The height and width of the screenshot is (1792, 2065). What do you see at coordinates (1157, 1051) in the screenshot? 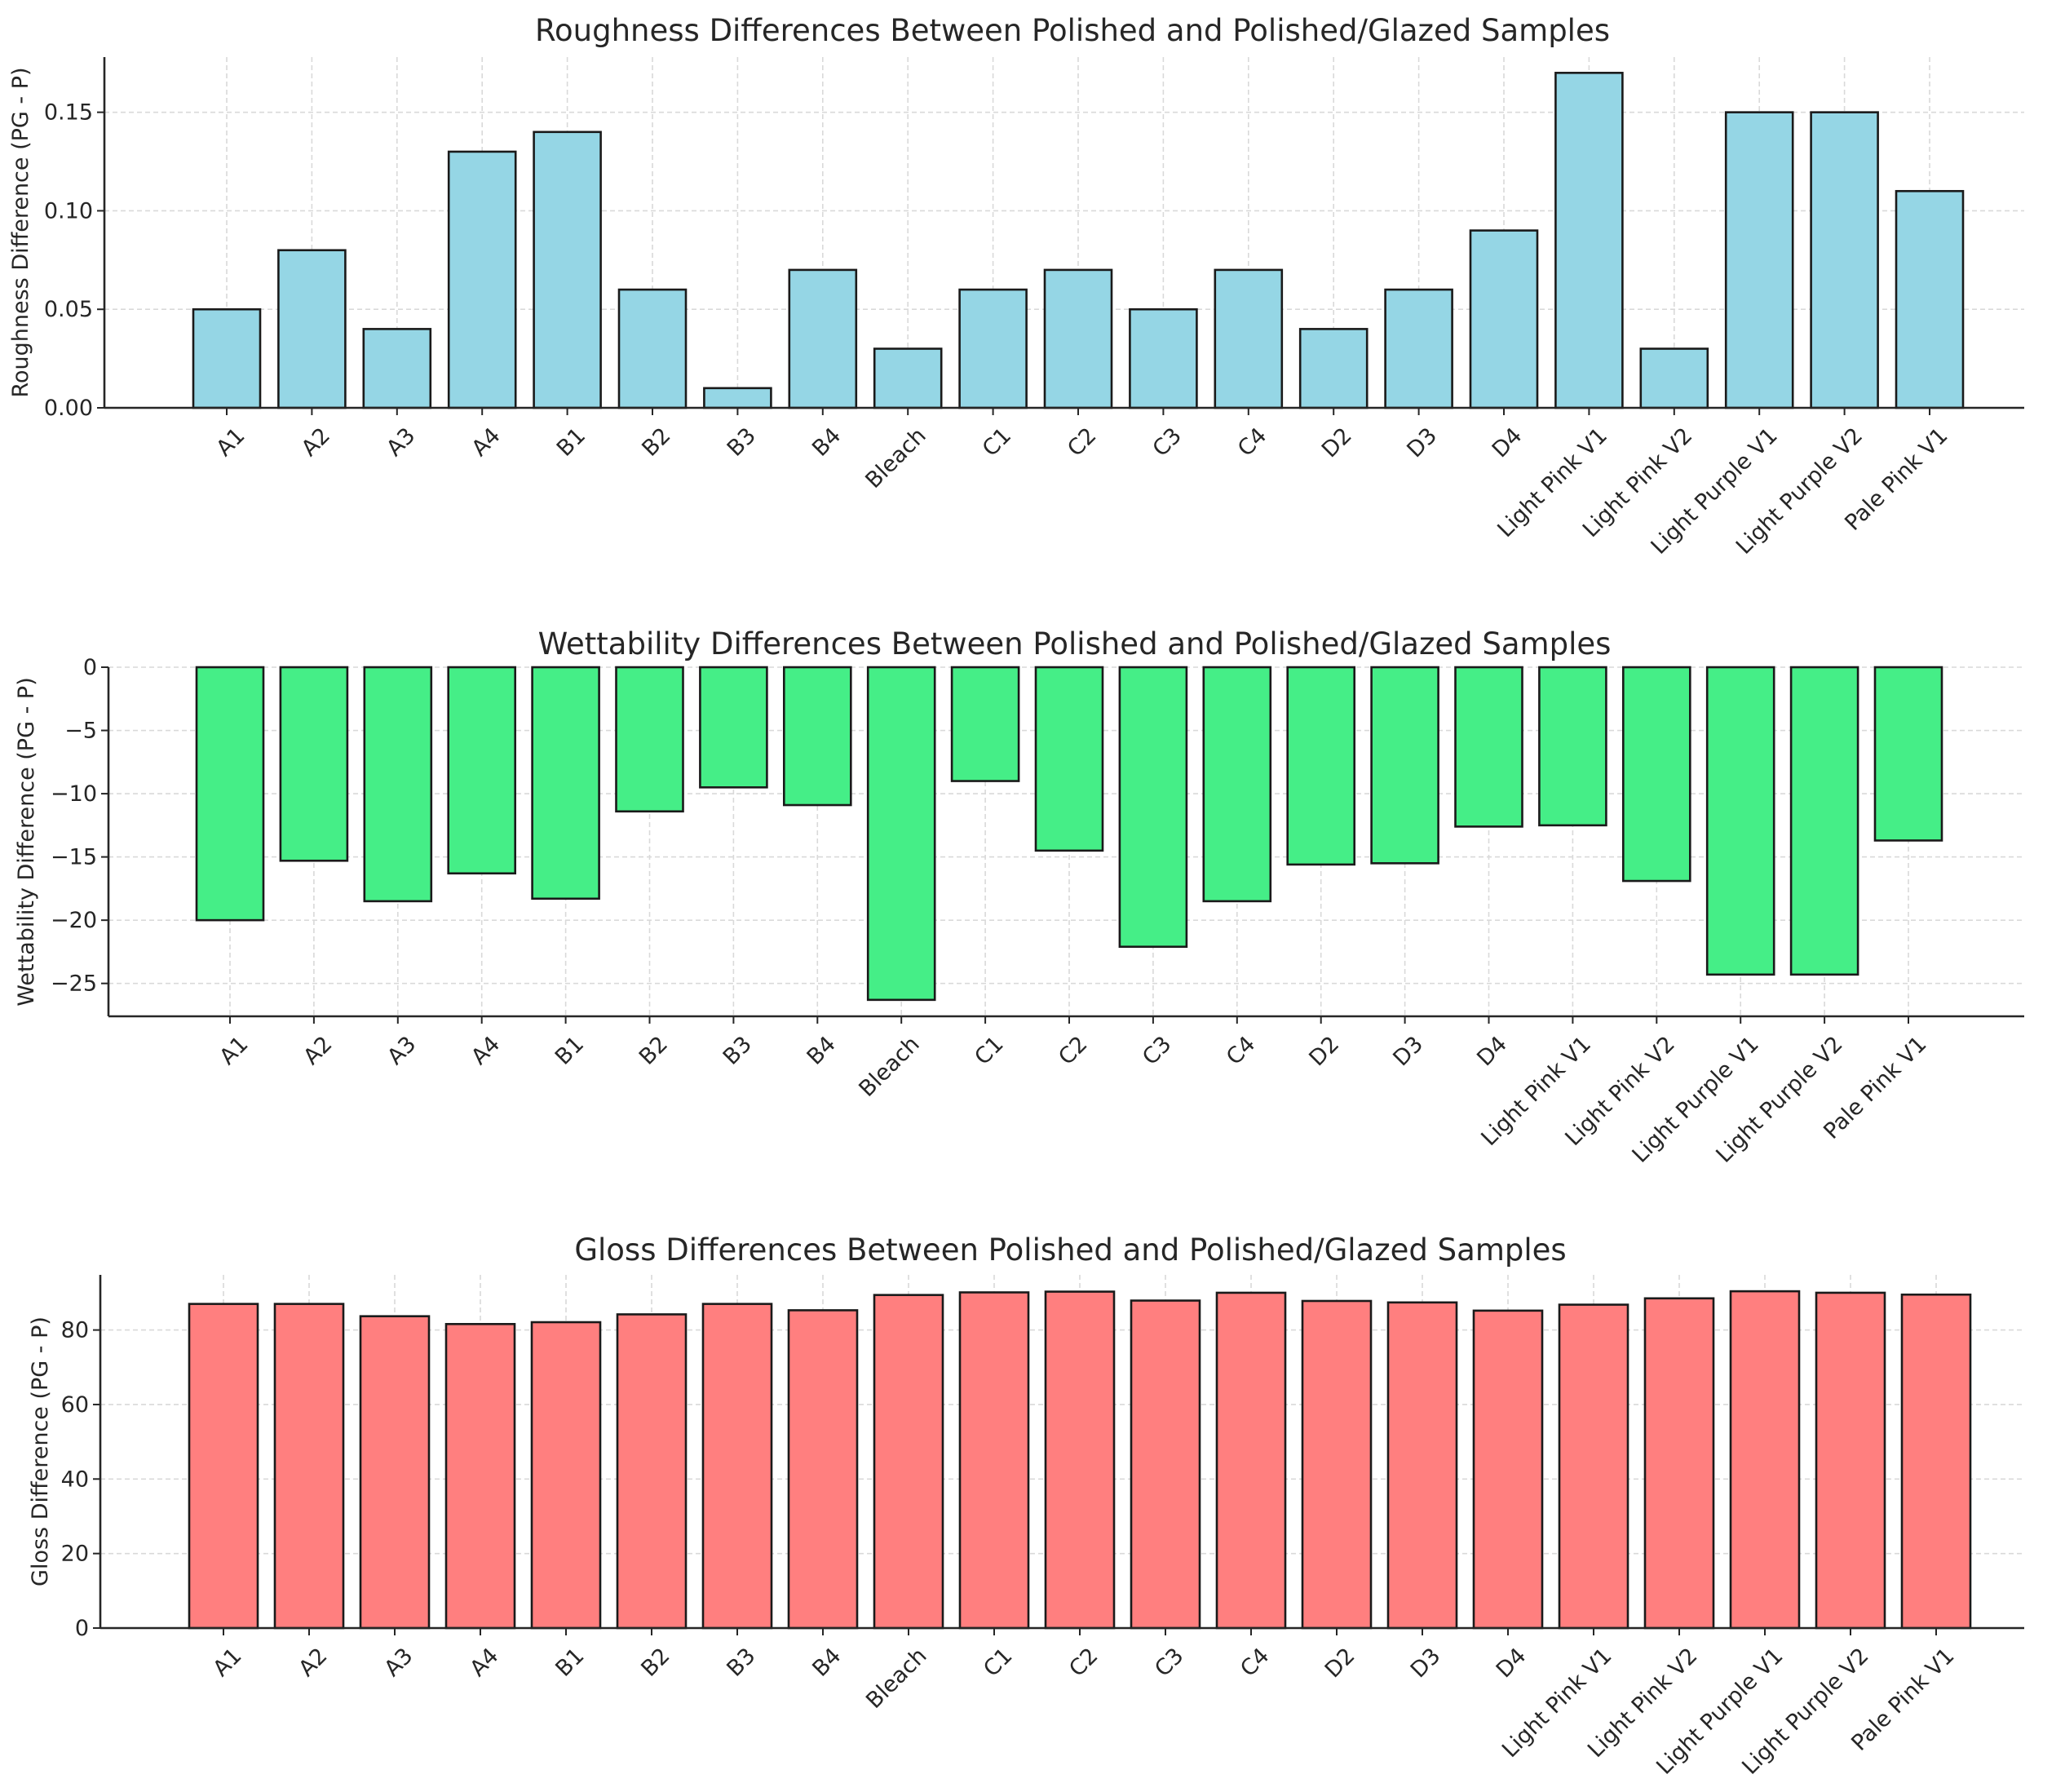
I see `x-tick-label: C3` at bounding box center [1157, 1051].